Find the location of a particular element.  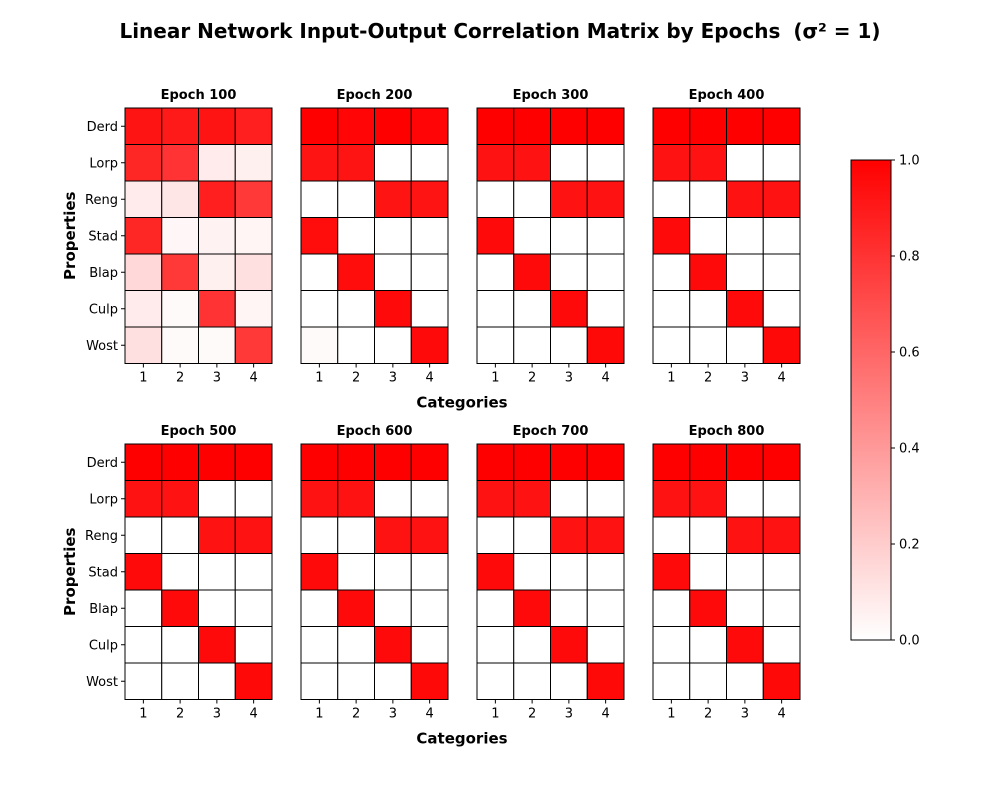

colorbar-tick-label: 0.4 is located at coordinates (909, 449).